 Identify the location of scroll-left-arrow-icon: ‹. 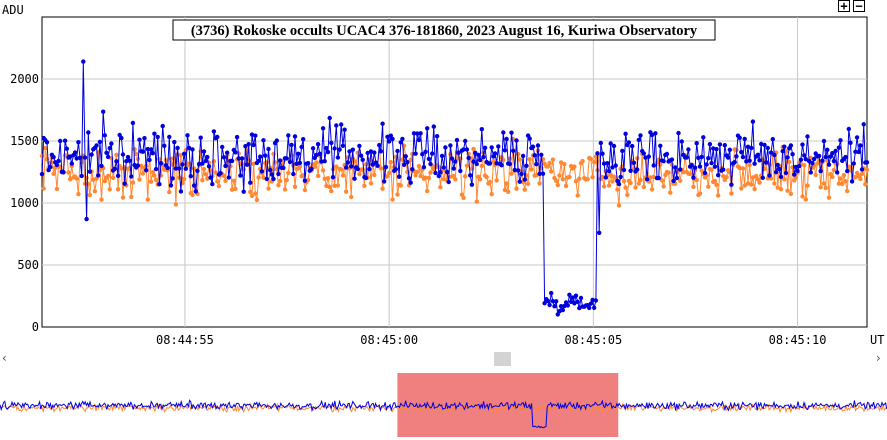
(4, 358).